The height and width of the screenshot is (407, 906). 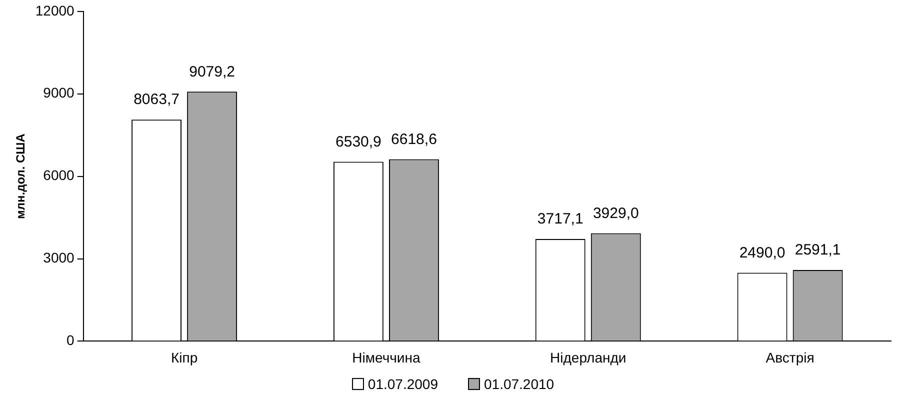 I want to click on x-tick-label: Кіпр, so click(x=184, y=357).